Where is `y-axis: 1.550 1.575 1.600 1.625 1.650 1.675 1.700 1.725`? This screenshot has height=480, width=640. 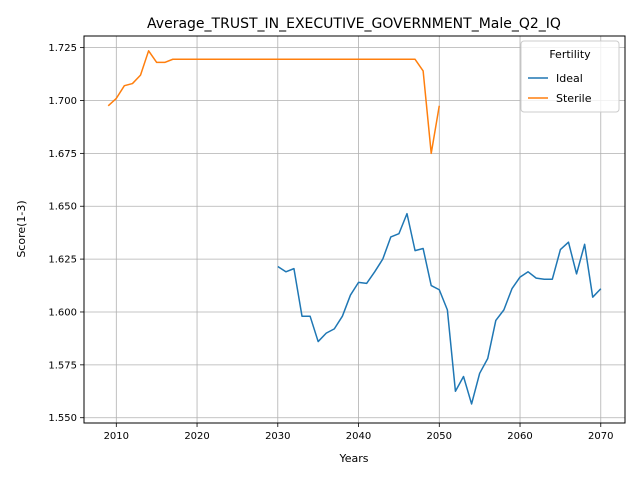 y-axis: 1.550 1.575 1.600 1.625 1.650 1.675 1.700 1.725 is located at coordinates (66, 233).